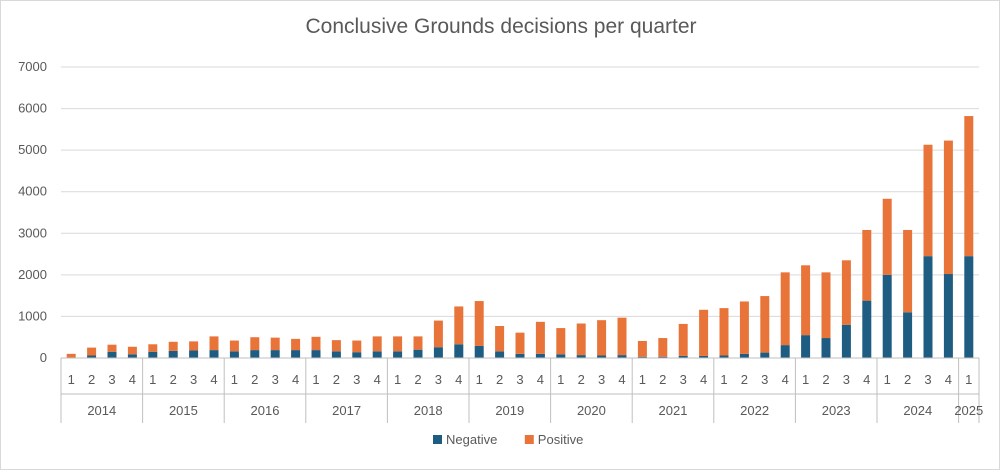  I want to click on legend-swatch-negative, so click(437, 439).